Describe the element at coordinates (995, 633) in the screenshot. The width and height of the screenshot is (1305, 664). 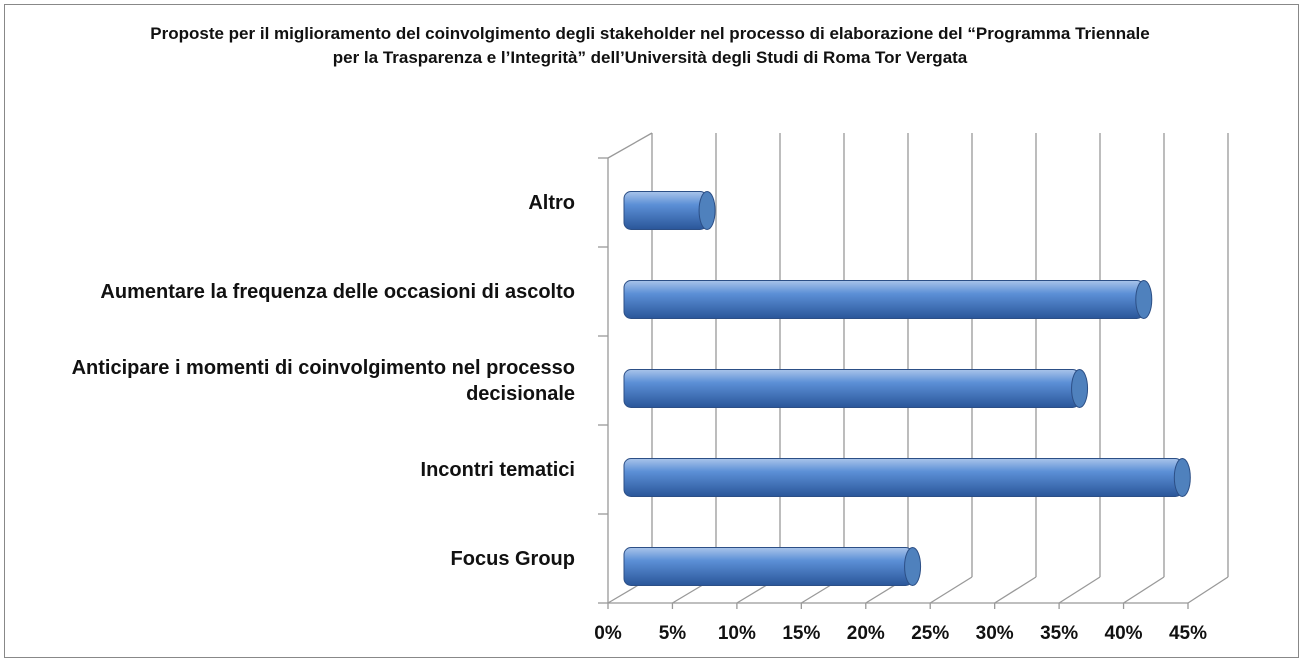
I see `x-tick-label: 30%` at that location.